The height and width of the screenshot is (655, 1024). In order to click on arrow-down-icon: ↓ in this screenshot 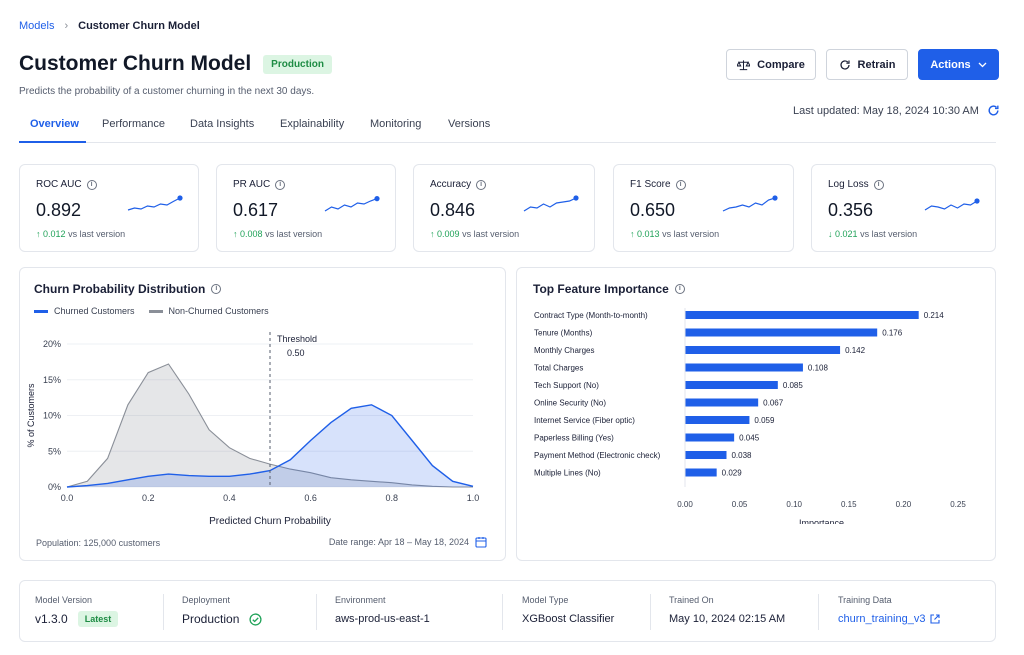, I will do `click(830, 234)`.